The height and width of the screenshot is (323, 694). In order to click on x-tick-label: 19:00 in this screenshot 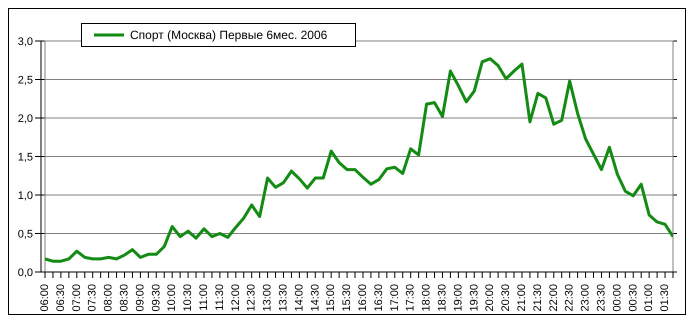, I will do `click(458, 298)`.